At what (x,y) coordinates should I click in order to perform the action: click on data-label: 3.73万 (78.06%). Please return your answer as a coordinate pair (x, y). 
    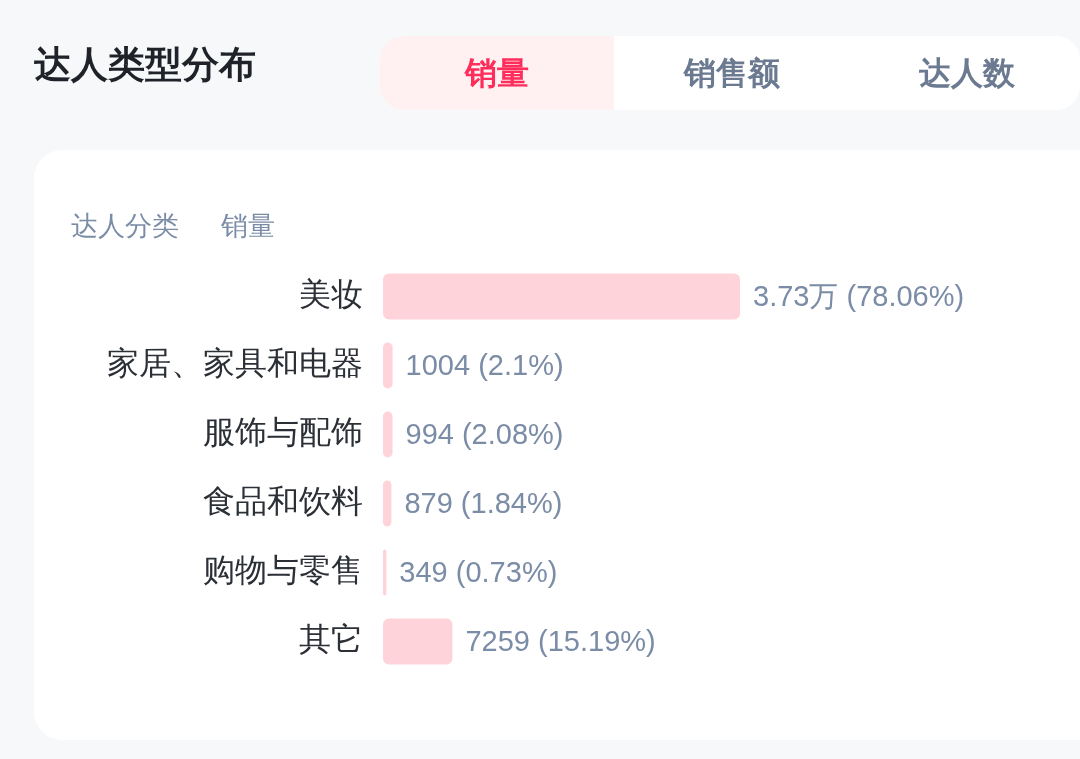
    Looking at the image, I should click on (859, 295).